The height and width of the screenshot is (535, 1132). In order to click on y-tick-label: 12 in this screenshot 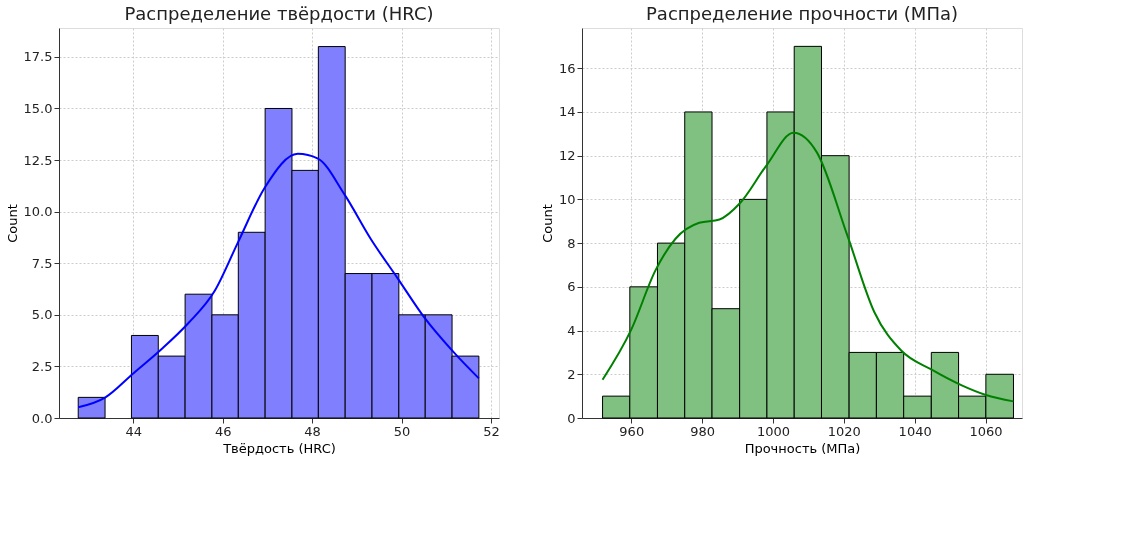, I will do `click(567, 156)`.